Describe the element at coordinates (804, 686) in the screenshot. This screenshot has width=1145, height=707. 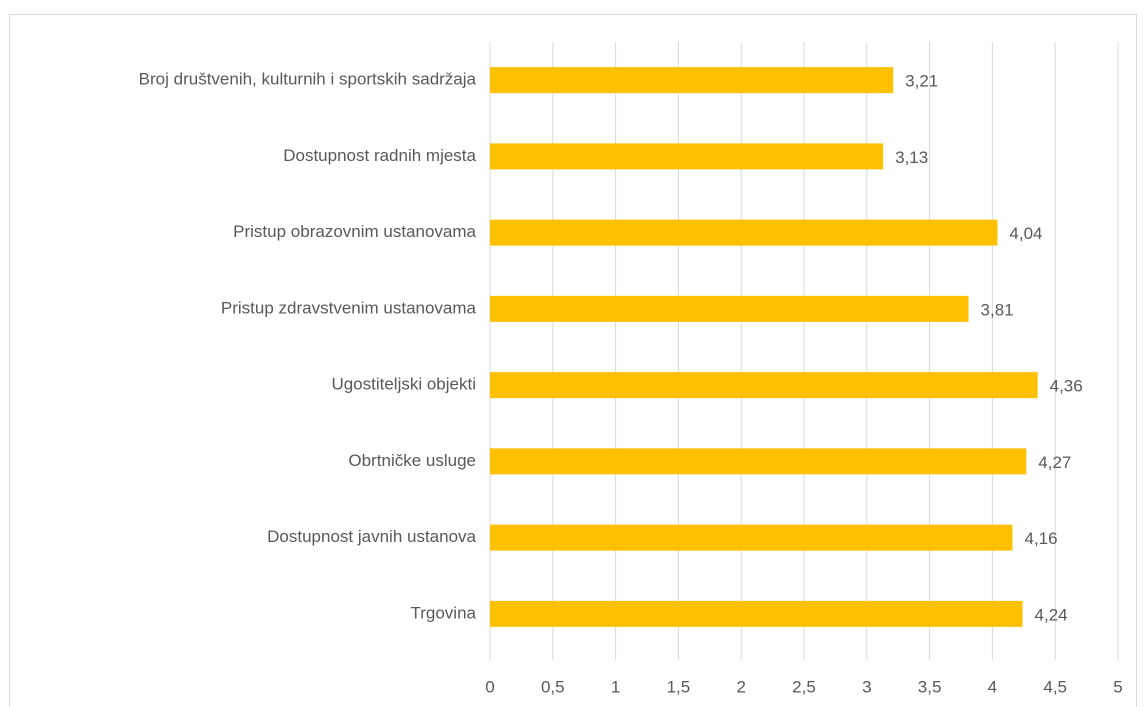
I see `x-tick-label: 2,5` at that location.